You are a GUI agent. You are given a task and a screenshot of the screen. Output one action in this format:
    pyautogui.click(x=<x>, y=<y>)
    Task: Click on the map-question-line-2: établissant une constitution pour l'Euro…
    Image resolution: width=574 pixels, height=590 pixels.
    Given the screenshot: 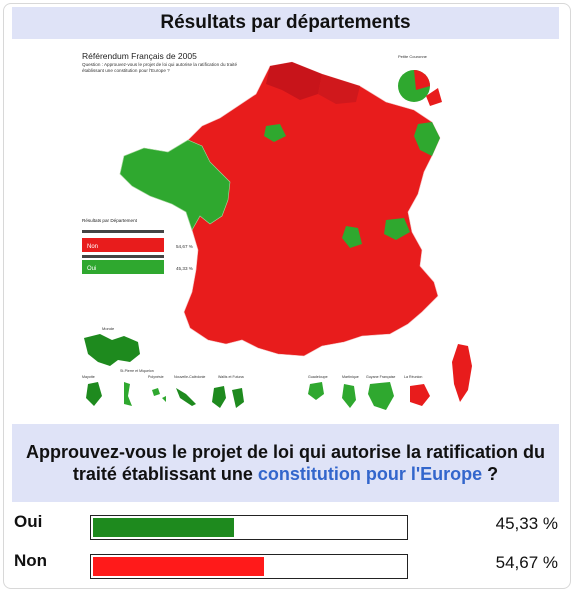 What is the action you would take?
    pyautogui.click(x=126, y=70)
    